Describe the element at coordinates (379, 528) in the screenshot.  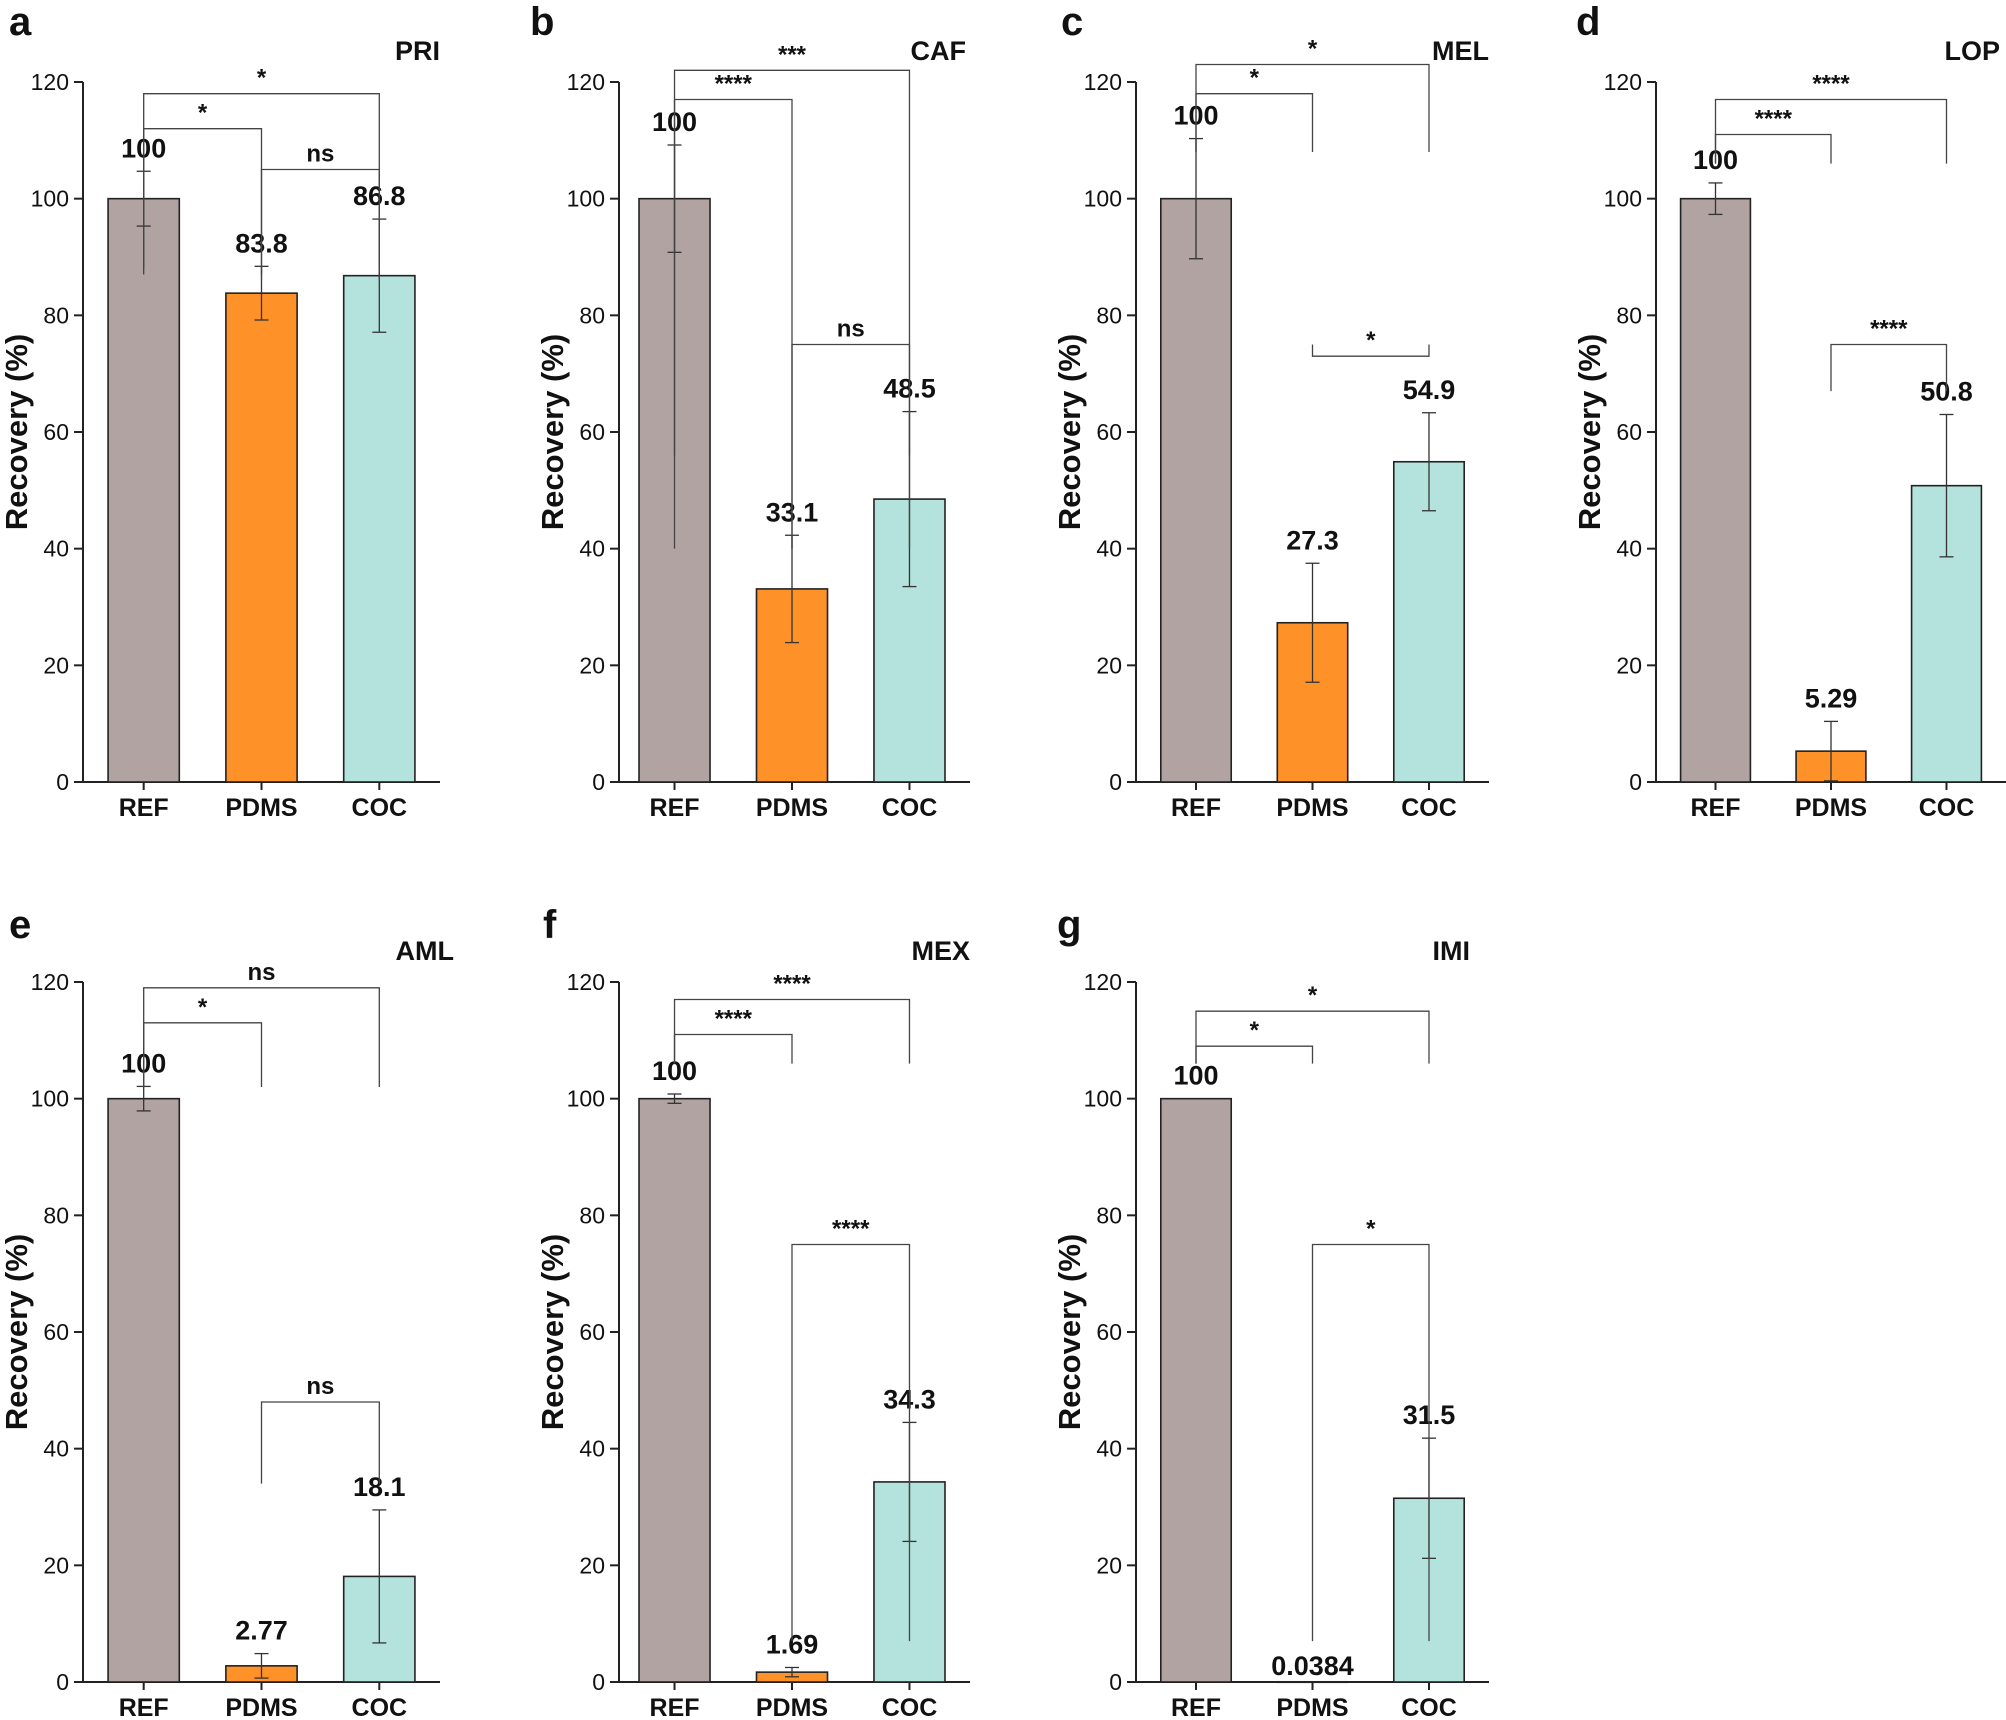
I see `bar-coc` at that location.